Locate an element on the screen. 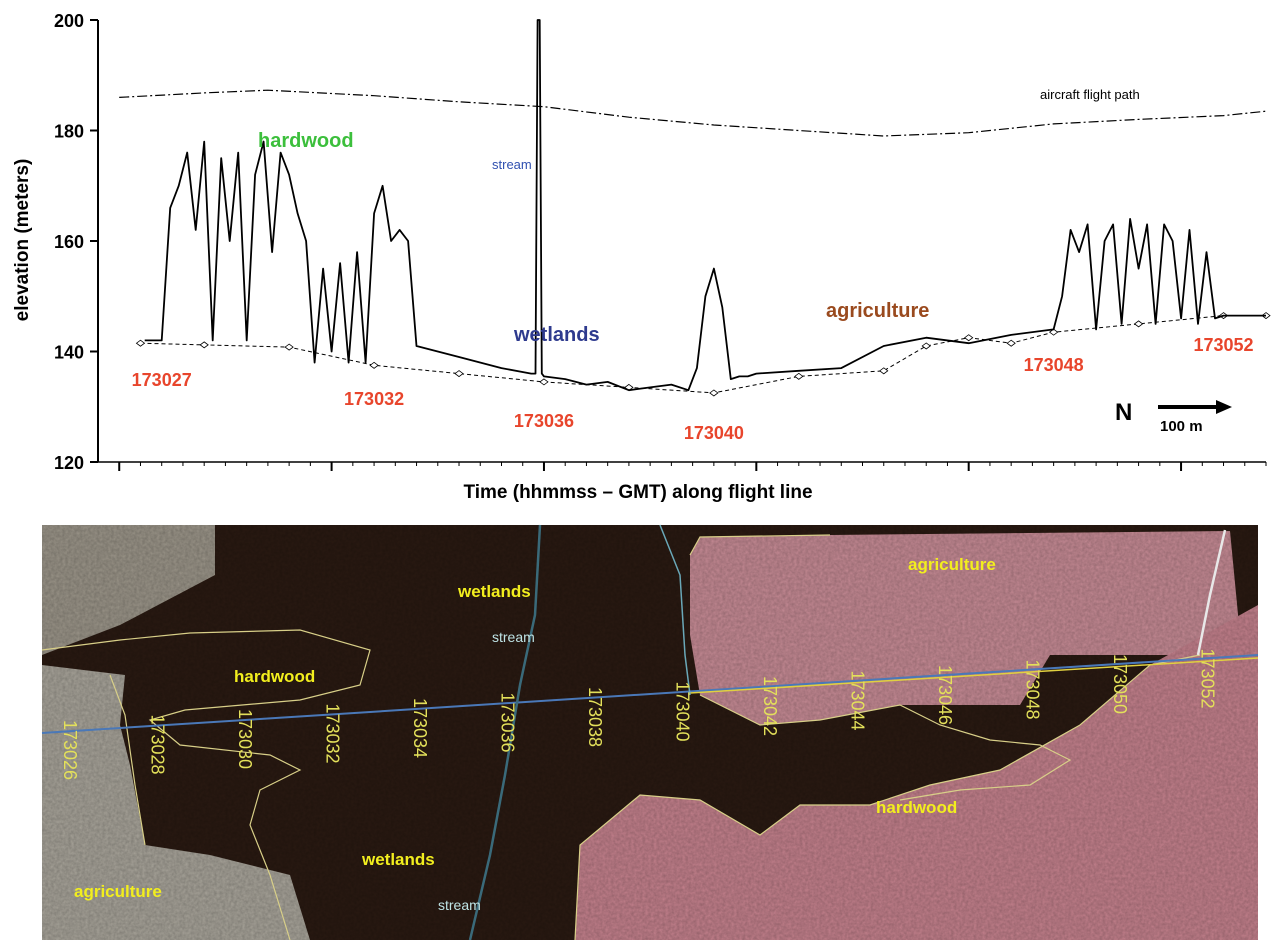  series-ground is located at coordinates (703, 354).